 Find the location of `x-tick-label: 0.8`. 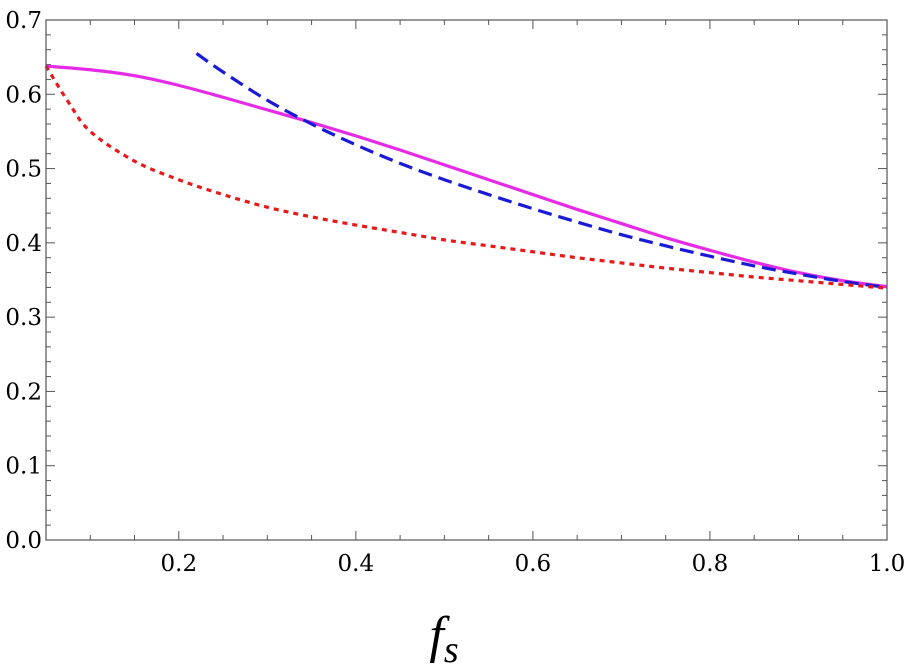

x-tick-label: 0.8 is located at coordinates (710, 564).